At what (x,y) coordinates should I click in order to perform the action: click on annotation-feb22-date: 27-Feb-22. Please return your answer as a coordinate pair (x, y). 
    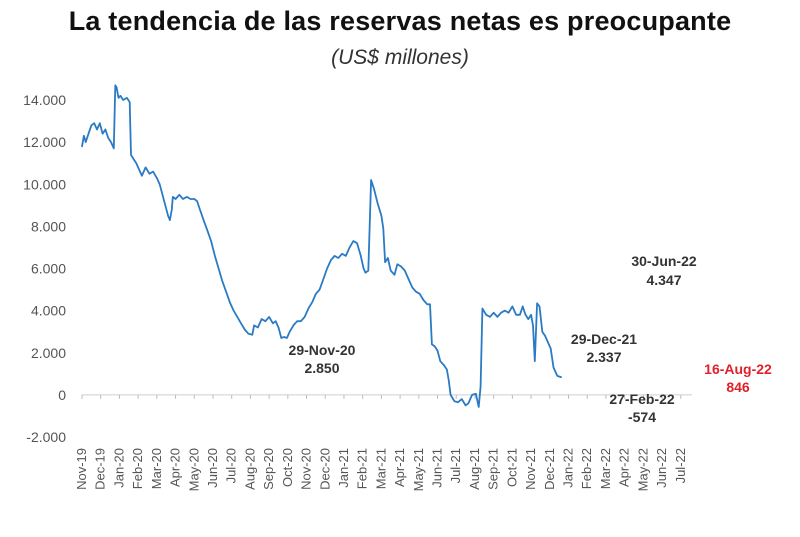
    Looking at the image, I should click on (642, 399).